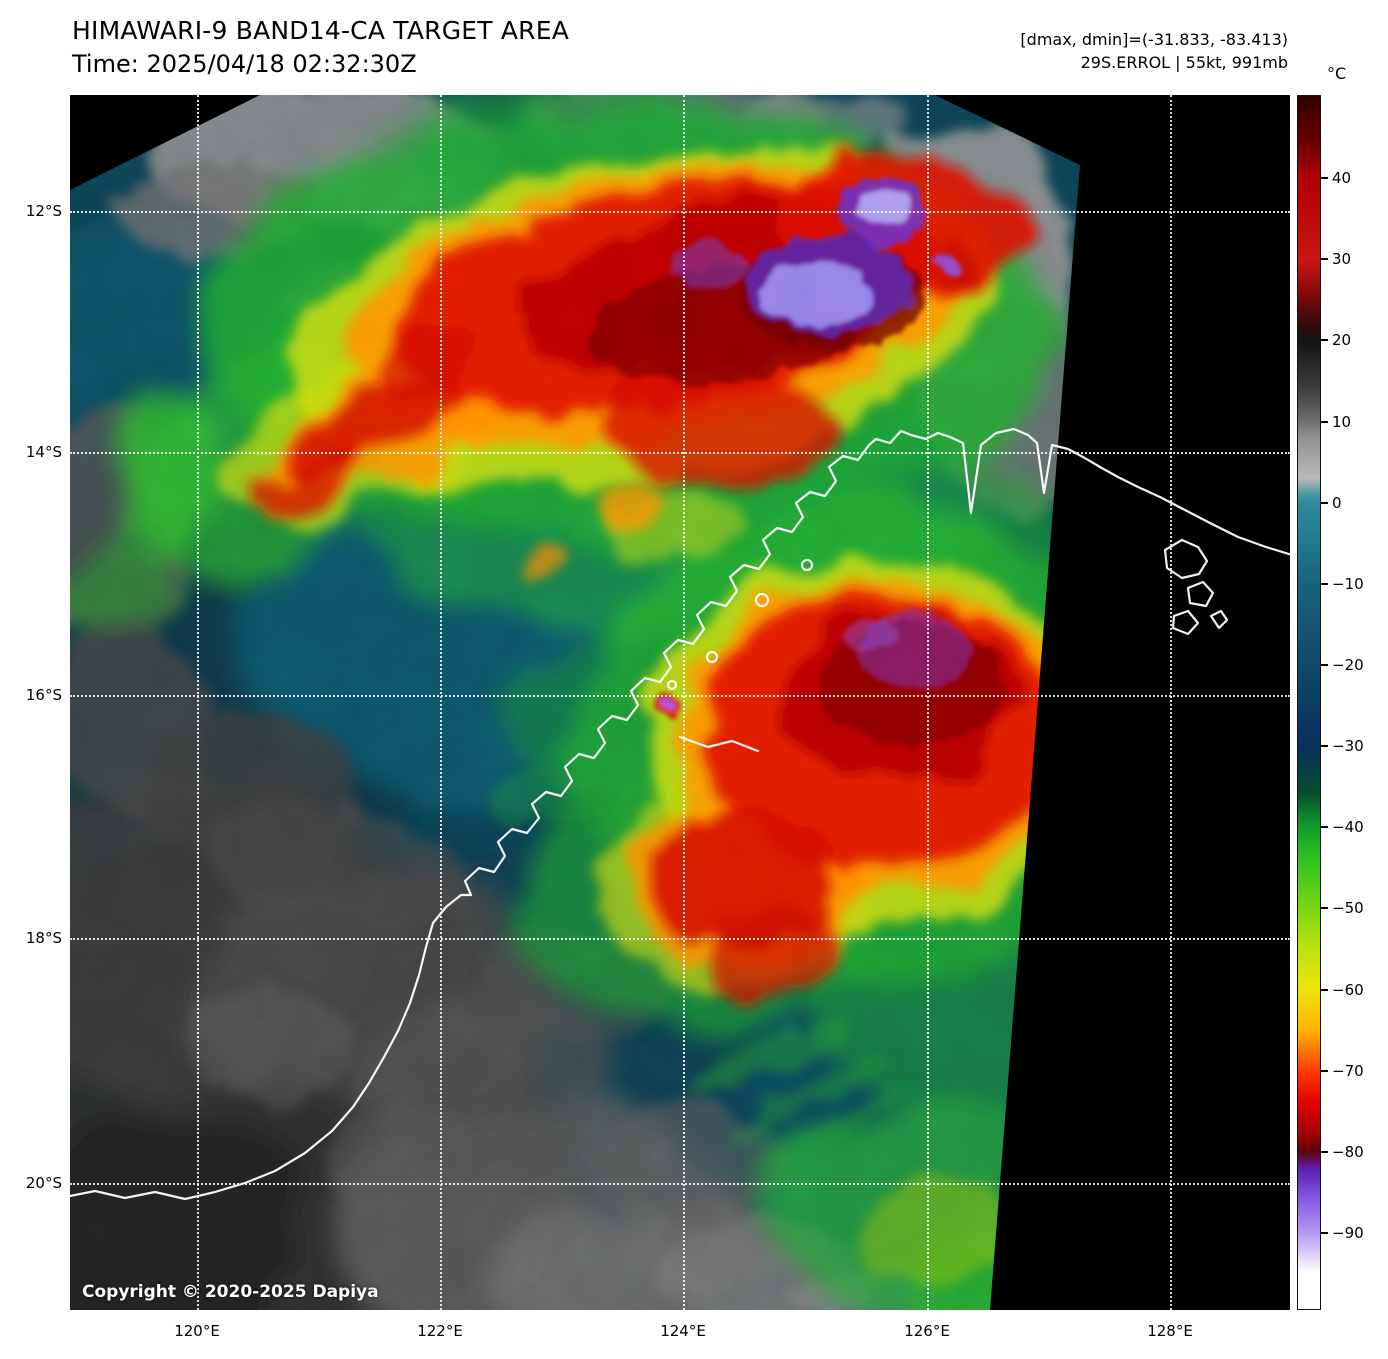  I want to click on lon-label-126e: 126°E, so click(927, 1331).